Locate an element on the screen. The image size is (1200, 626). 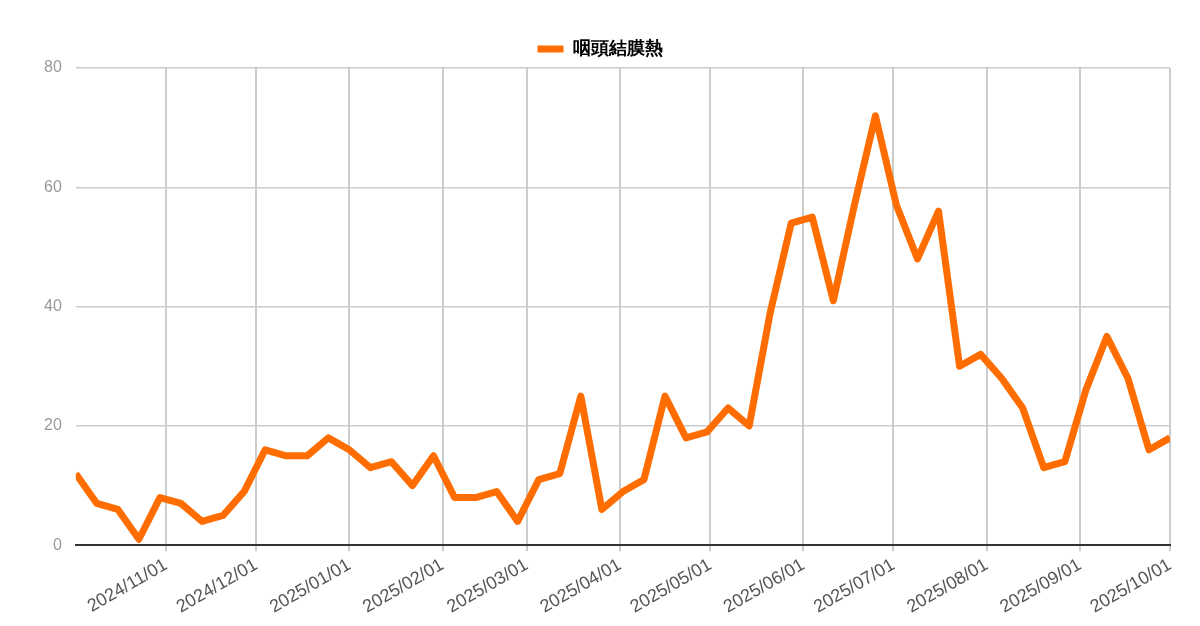
legend-label: 咽頭結膜熱 is located at coordinates (617, 47).